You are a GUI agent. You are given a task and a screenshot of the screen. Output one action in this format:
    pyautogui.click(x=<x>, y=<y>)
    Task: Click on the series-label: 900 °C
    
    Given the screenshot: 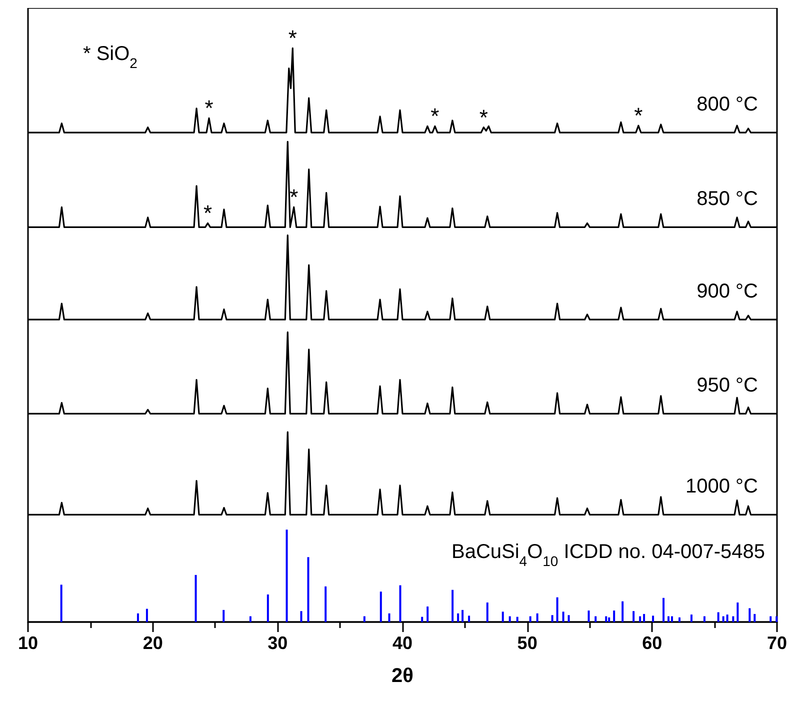 What is the action you would take?
    pyautogui.click(x=727, y=291)
    